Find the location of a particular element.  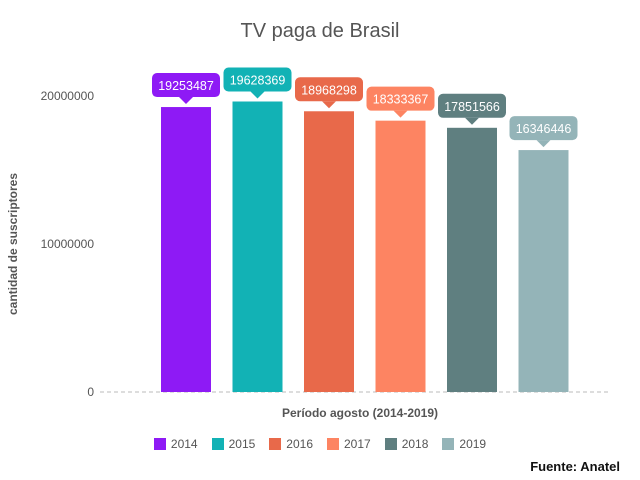

y-tick-label: 20000000 is located at coordinates (68, 96).